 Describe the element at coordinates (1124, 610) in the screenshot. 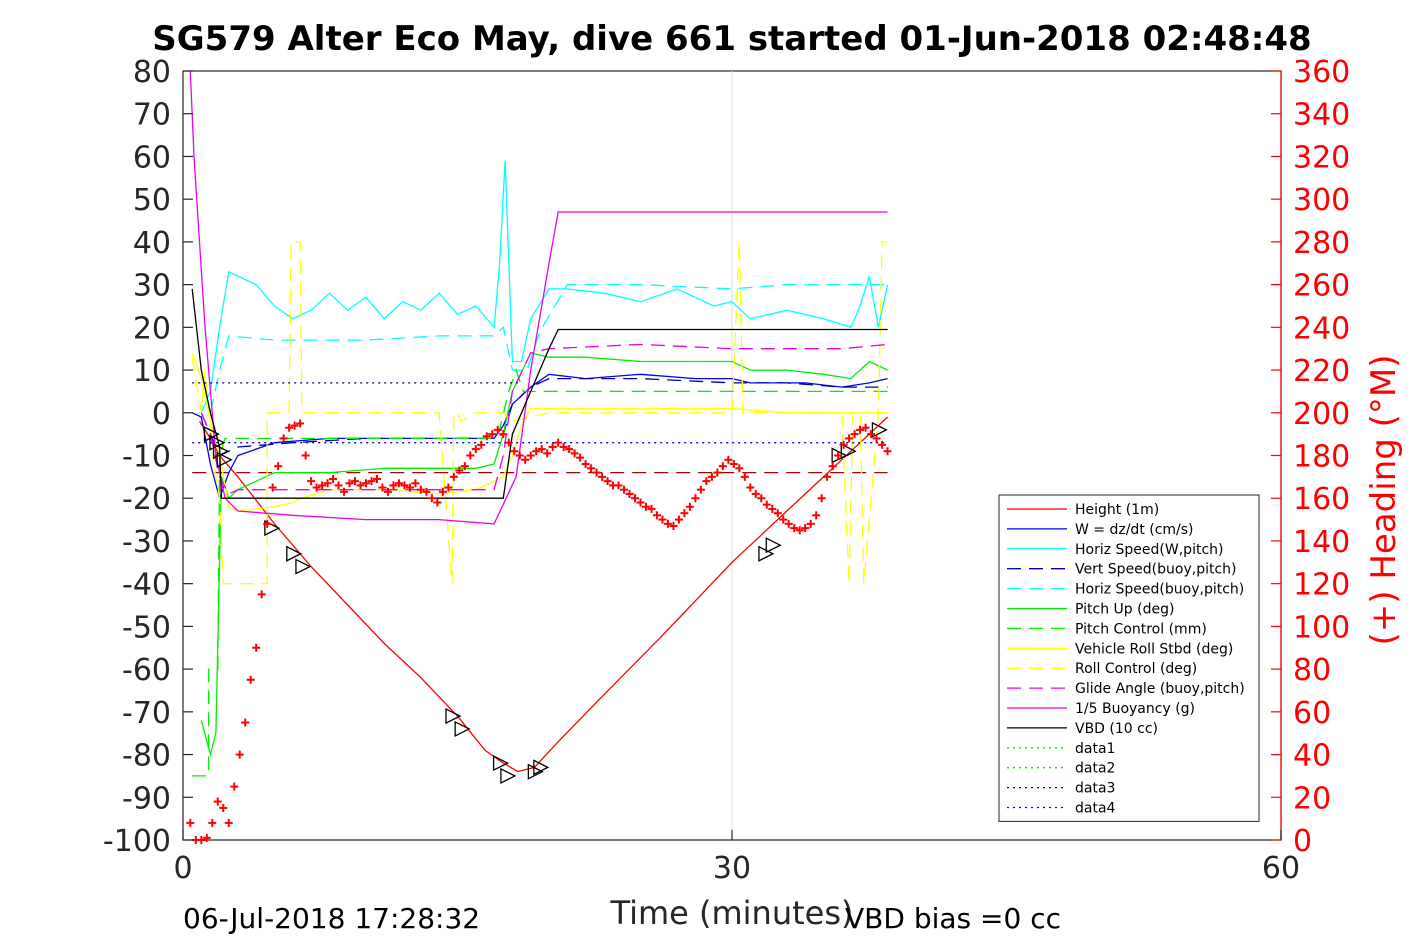

I see `legend-label: Pitch Up (deg)` at that location.